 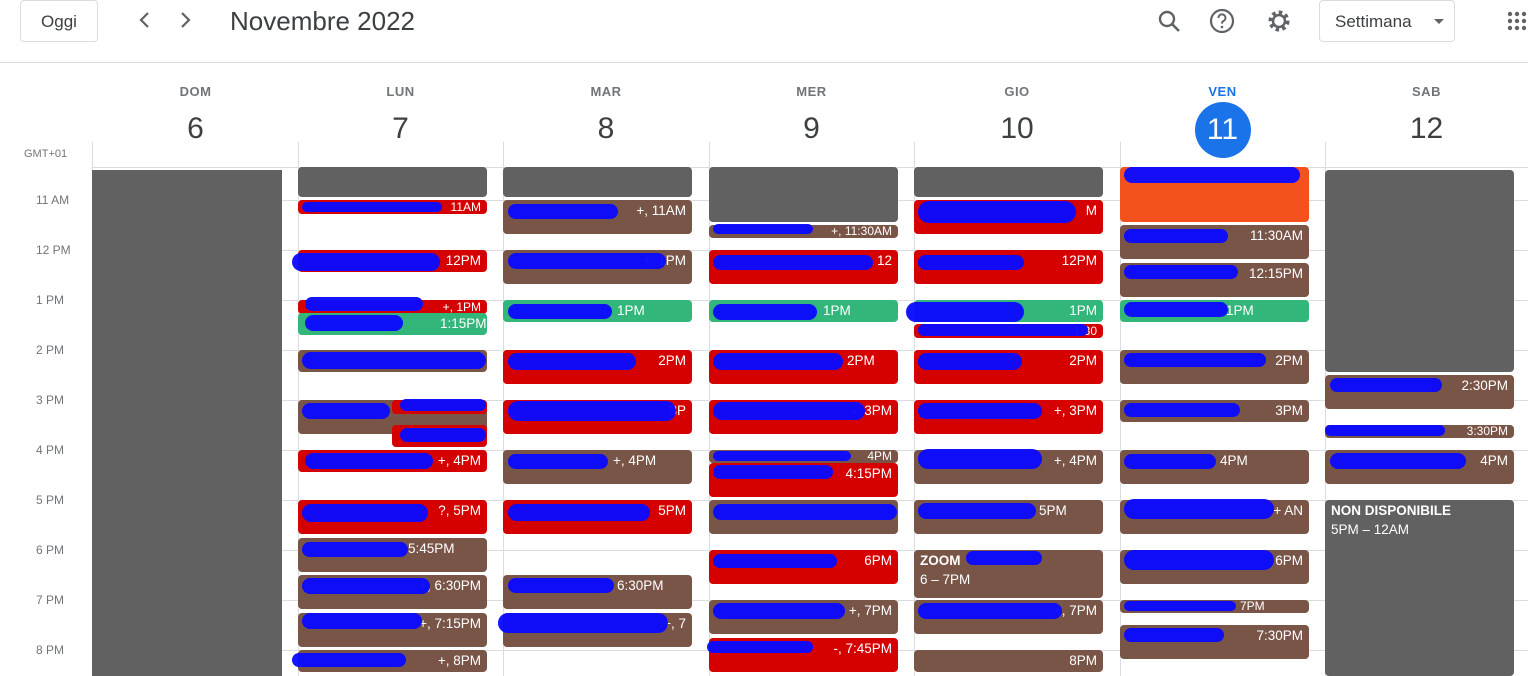 I want to click on view-selector: Settimana, so click(x=1387, y=21).